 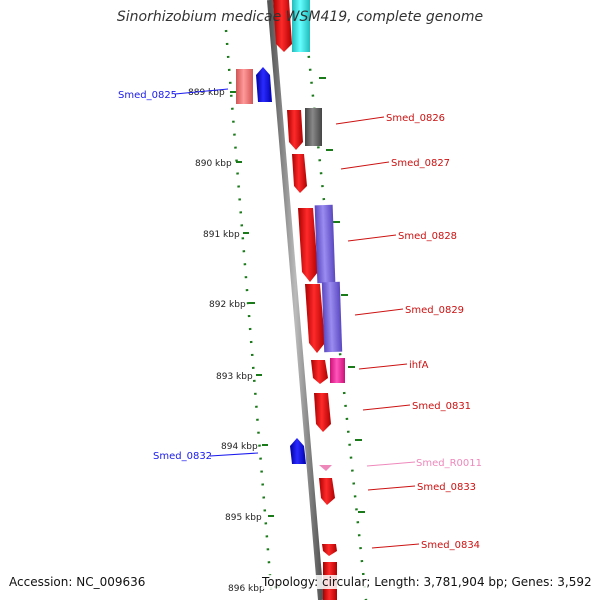 I want to click on accession-text: Accession: NC_009636, so click(x=77, y=582).